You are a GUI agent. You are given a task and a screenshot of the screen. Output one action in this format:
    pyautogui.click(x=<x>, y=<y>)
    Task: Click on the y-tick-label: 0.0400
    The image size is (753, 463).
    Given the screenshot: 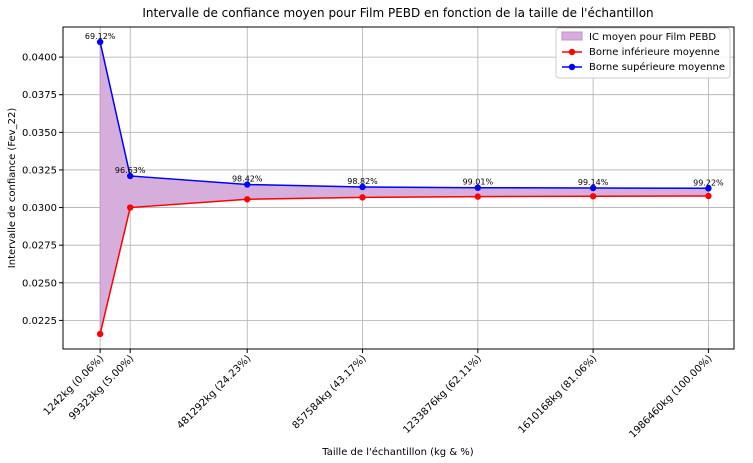 What is the action you would take?
    pyautogui.click(x=39, y=58)
    